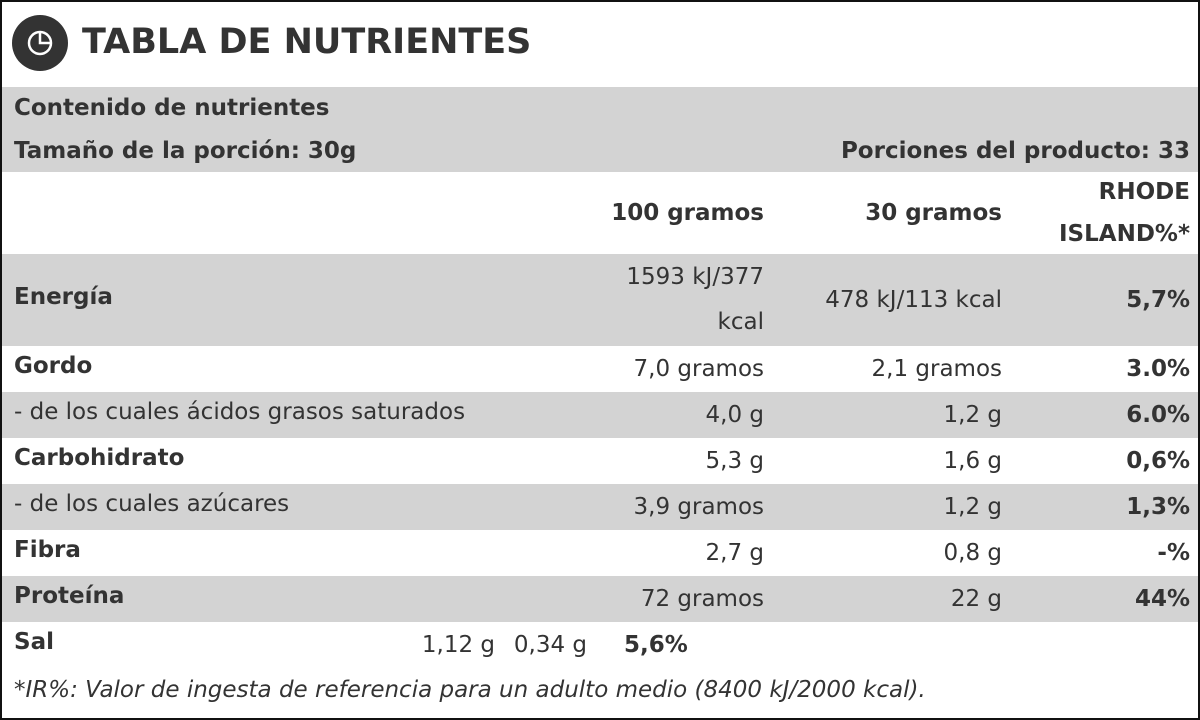  Describe the element at coordinates (973, 553) in the screenshot. I see `cell-value: 0,8 g` at that location.